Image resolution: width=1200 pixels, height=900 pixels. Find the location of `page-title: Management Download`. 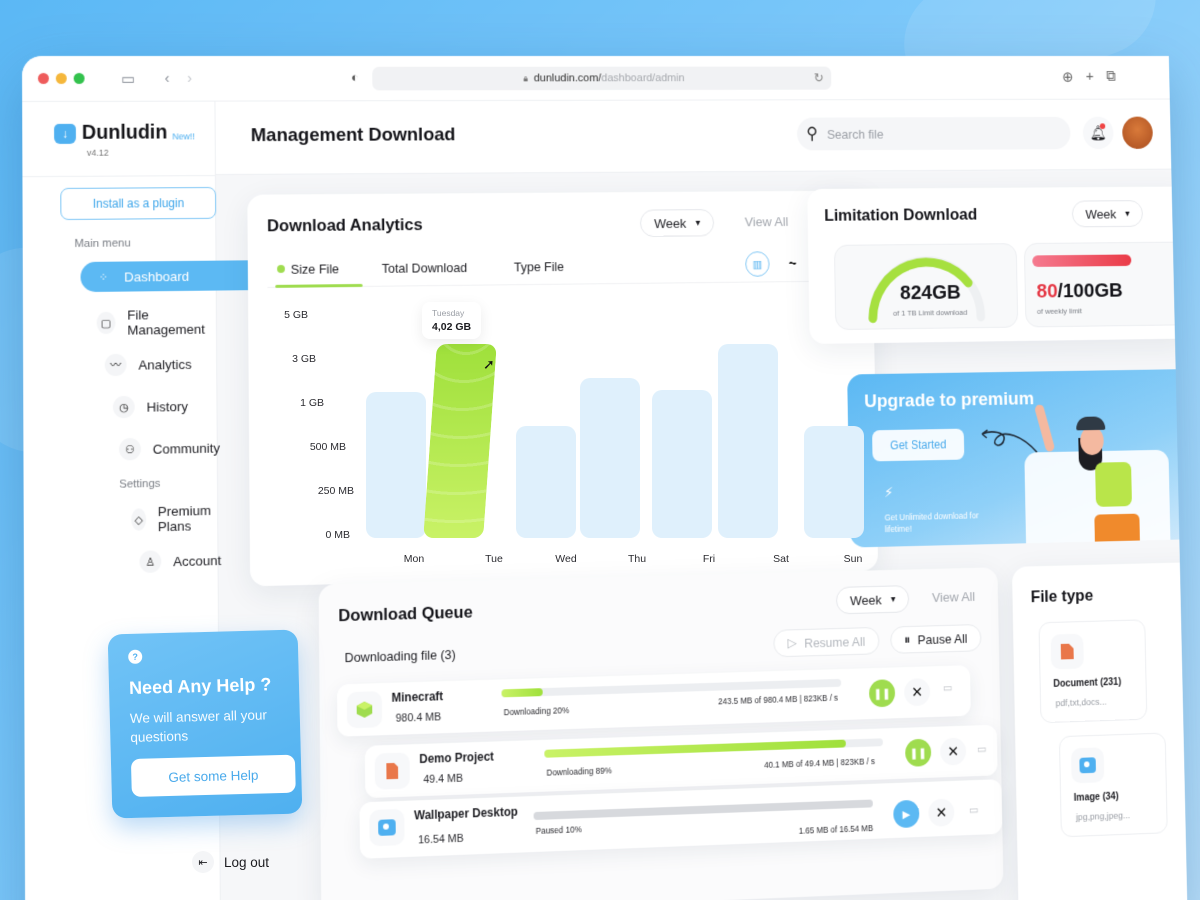

page-title: Management Download is located at coordinates (353, 135).